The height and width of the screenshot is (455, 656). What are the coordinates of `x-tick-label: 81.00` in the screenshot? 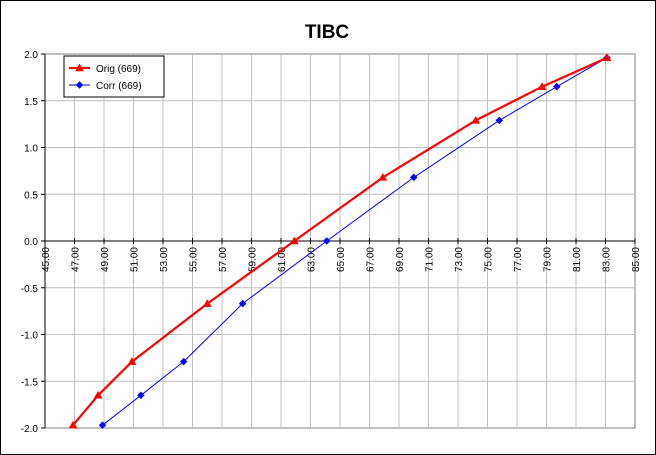 It's located at (577, 259).